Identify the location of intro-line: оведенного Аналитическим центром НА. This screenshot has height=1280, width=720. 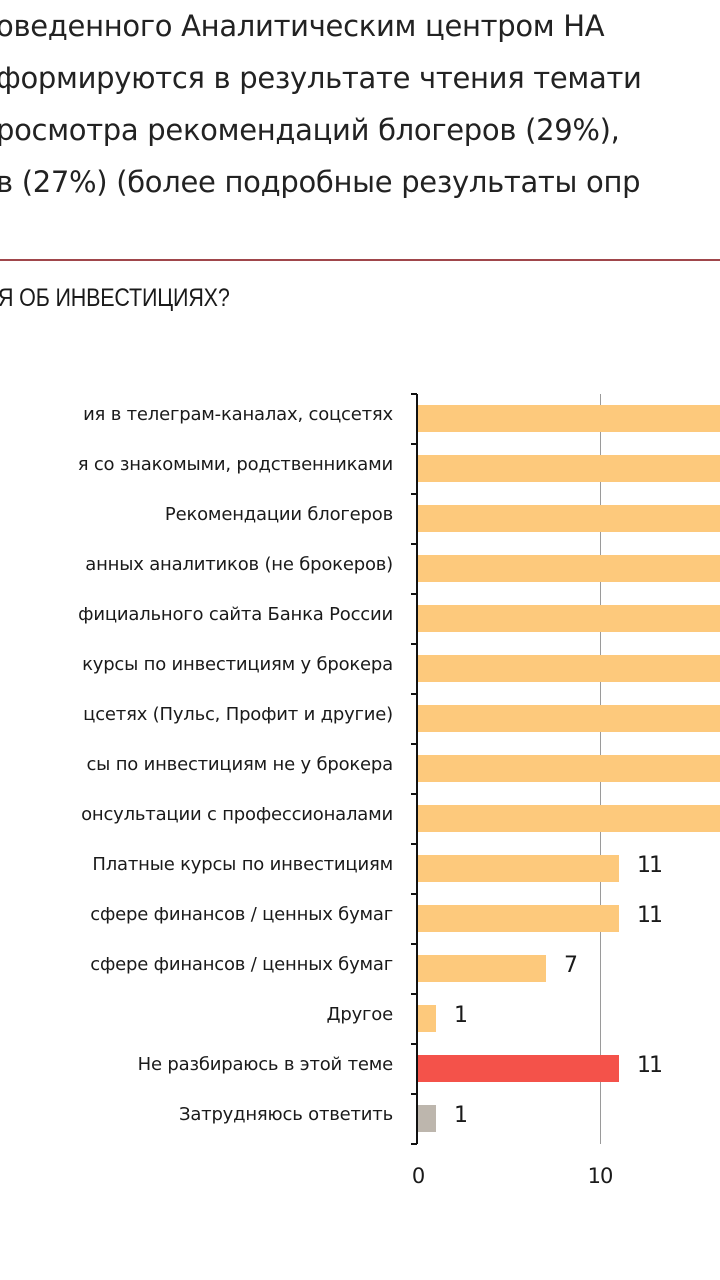
(302, 26).